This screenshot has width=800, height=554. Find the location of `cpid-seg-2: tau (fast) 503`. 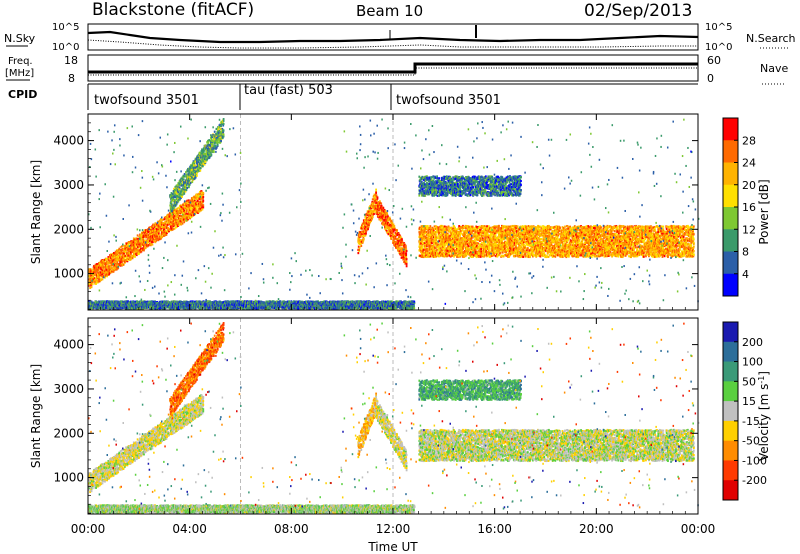

cpid-seg-2: tau (fast) 503 is located at coordinates (288, 90).